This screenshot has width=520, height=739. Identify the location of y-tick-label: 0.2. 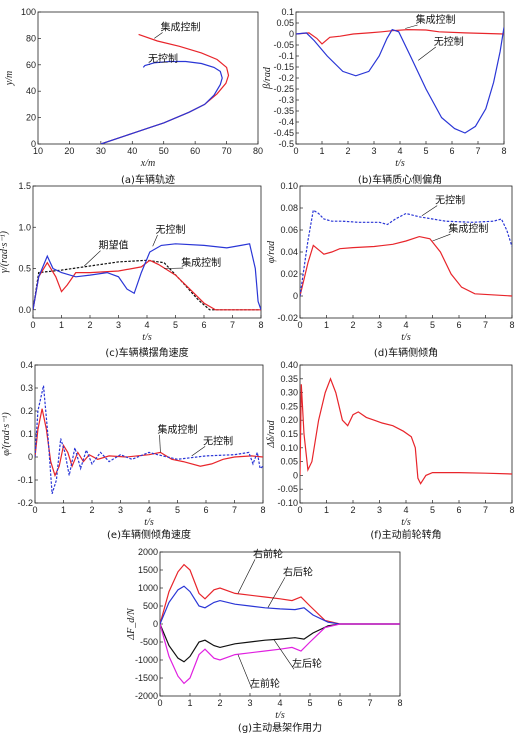
(26, 411).